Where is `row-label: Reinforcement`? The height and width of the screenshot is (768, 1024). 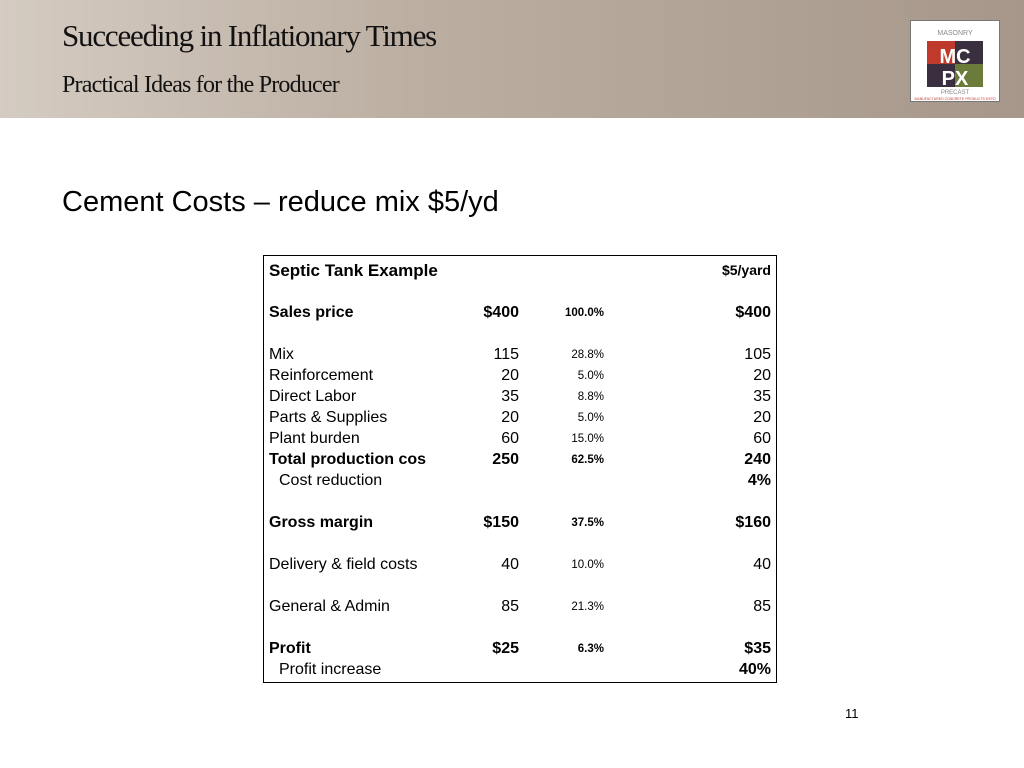
row-label: Reinforcement is located at coordinates (321, 375).